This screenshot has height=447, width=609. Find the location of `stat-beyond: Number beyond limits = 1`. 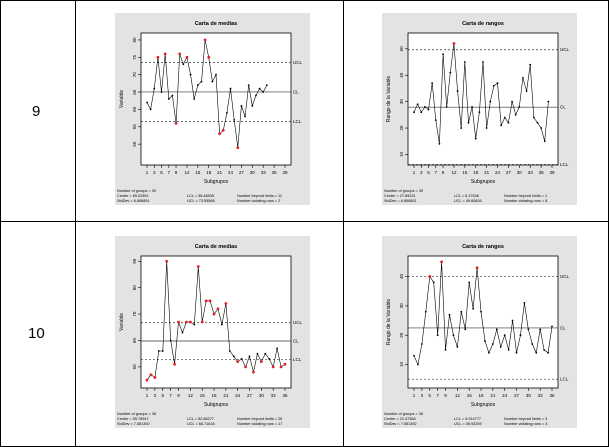

stat-beyond: Number beyond limits = 1 is located at coordinates (525, 196).